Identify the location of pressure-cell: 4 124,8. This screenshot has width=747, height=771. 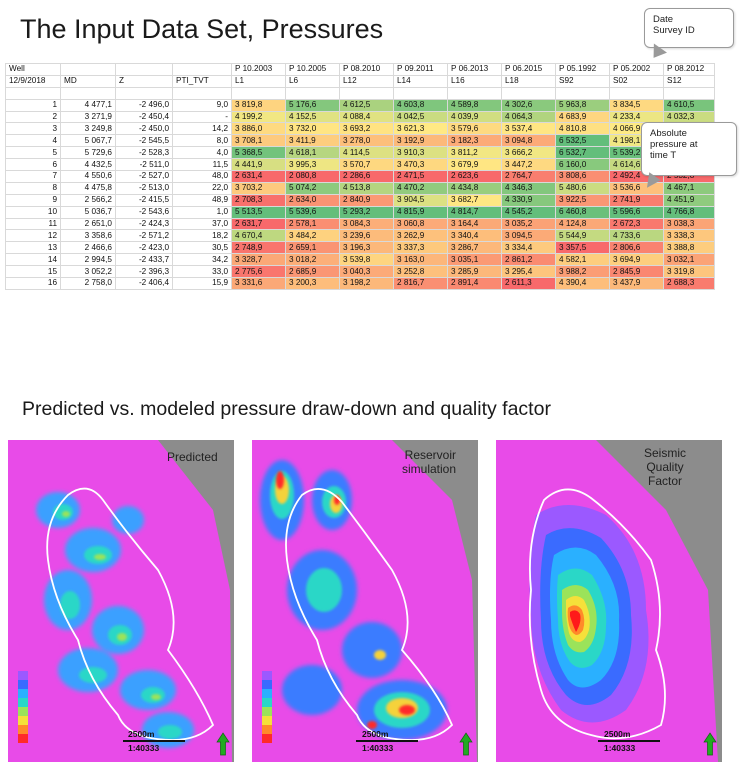
(582, 224).